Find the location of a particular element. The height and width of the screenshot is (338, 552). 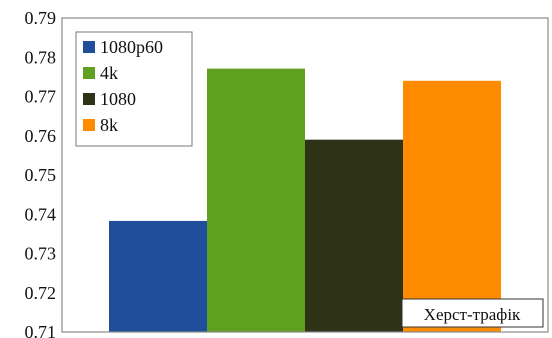

legend-swatch-8k is located at coordinates (89, 125).